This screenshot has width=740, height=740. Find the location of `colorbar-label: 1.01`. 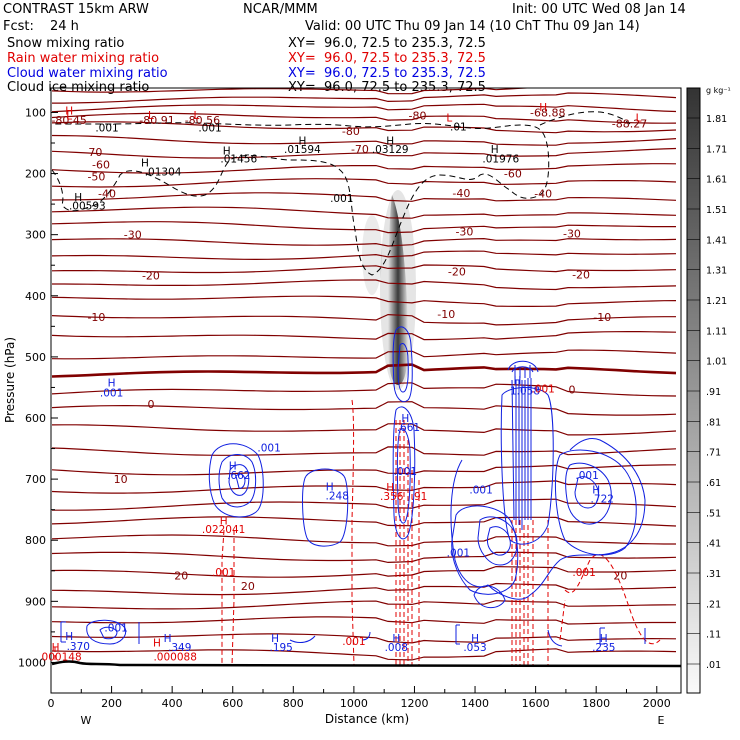

colorbar-label: 1.01 is located at coordinates (716, 362).